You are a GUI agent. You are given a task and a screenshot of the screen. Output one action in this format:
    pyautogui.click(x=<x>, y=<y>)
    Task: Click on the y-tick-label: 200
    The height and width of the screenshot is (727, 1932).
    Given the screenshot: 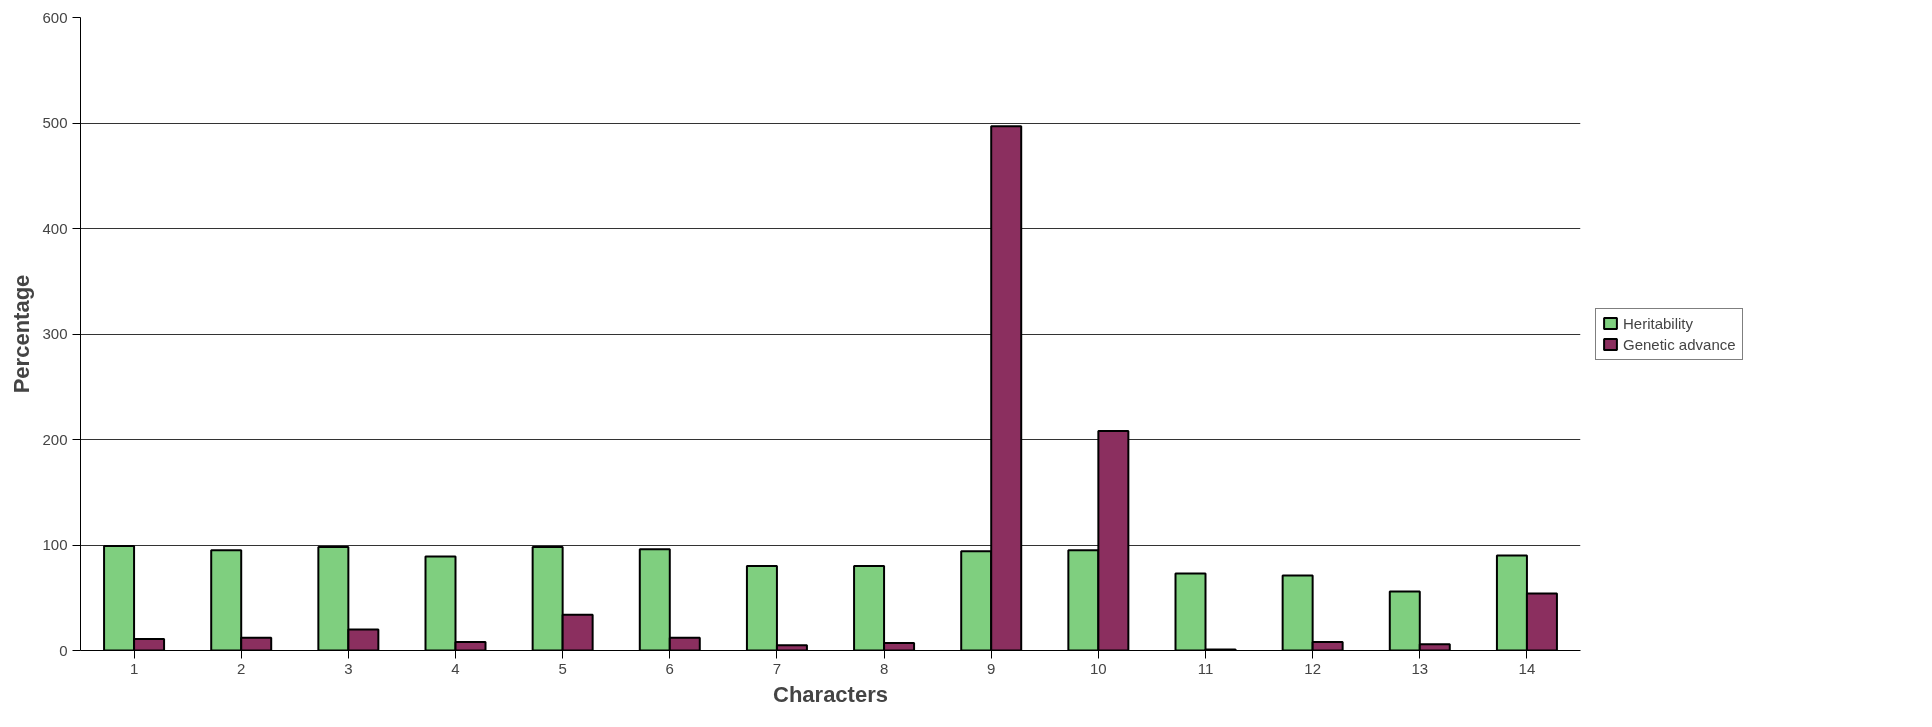 What is the action you would take?
    pyautogui.click(x=55, y=439)
    